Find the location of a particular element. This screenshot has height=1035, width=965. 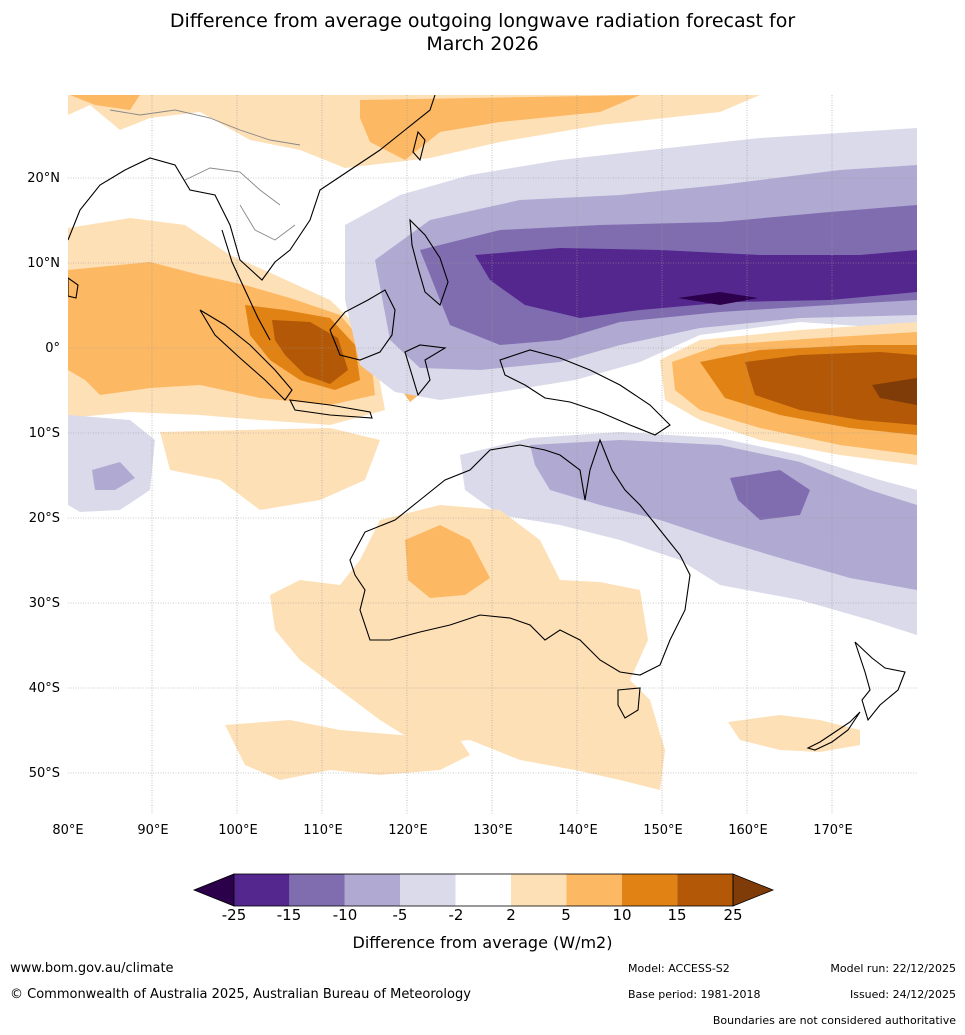

anomaly-region-australia-light-orange is located at coordinates (467, 647).